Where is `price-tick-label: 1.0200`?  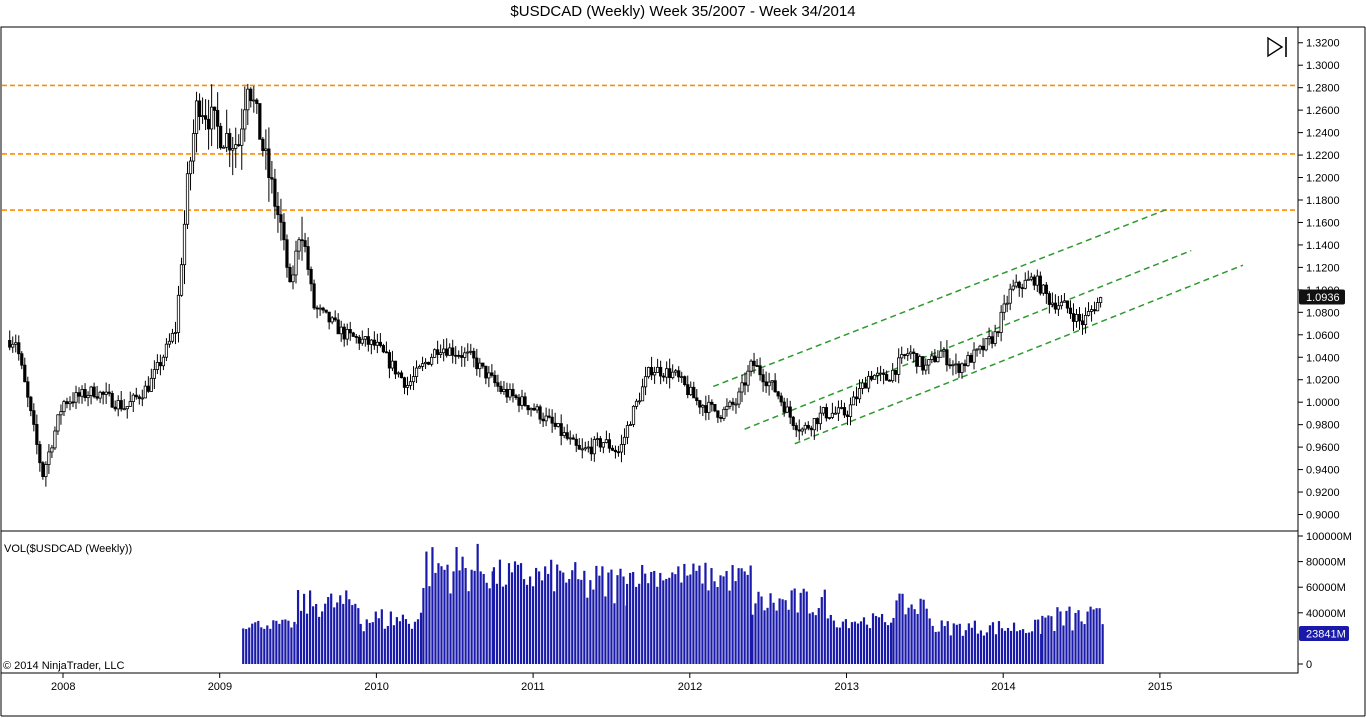 price-tick-label: 1.0200 is located at coordinates (1323, 381).